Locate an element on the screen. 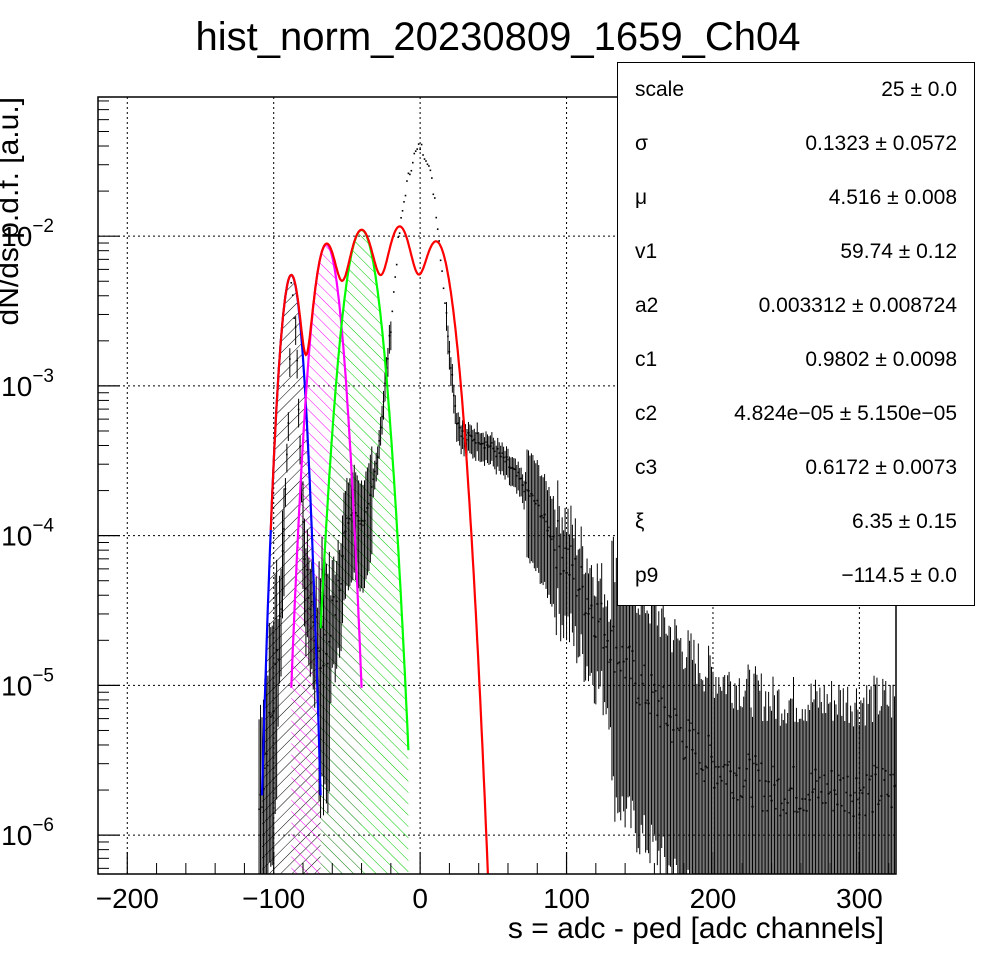 The width and height of the screenshot is (996, 972). y-tick-label: 10⁻³ is located at coordinates (27, 384).